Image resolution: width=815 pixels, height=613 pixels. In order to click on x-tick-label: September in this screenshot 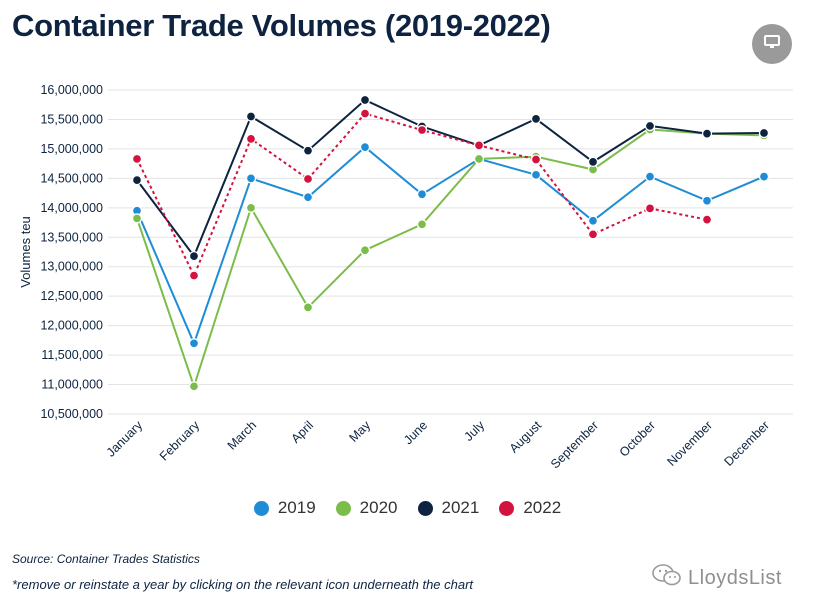, I will do `click(574, 444)`.